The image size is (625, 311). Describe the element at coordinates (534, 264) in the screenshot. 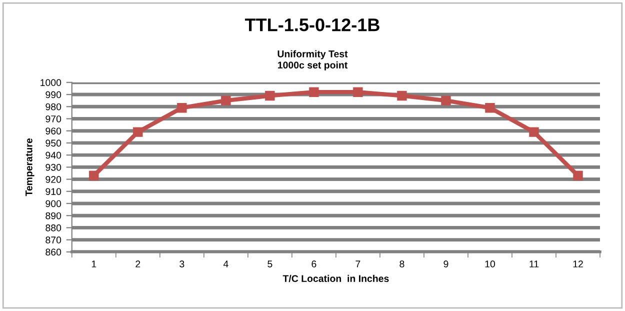

I see `x-tick-label: 11` at that location.